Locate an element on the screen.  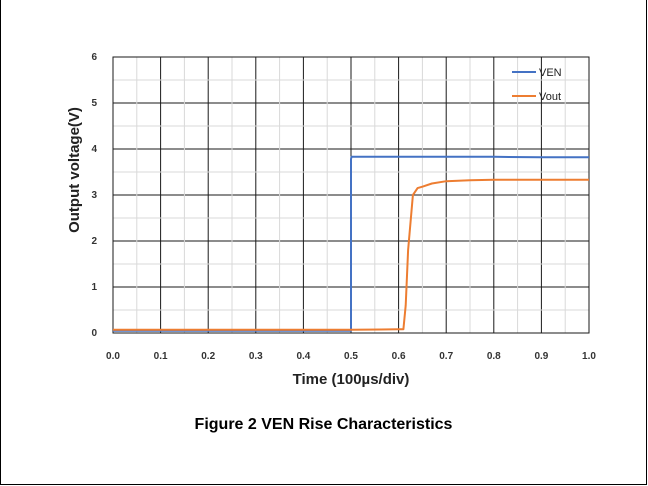
x-tick-label: 0.0 is located at coordinates (113, 356).